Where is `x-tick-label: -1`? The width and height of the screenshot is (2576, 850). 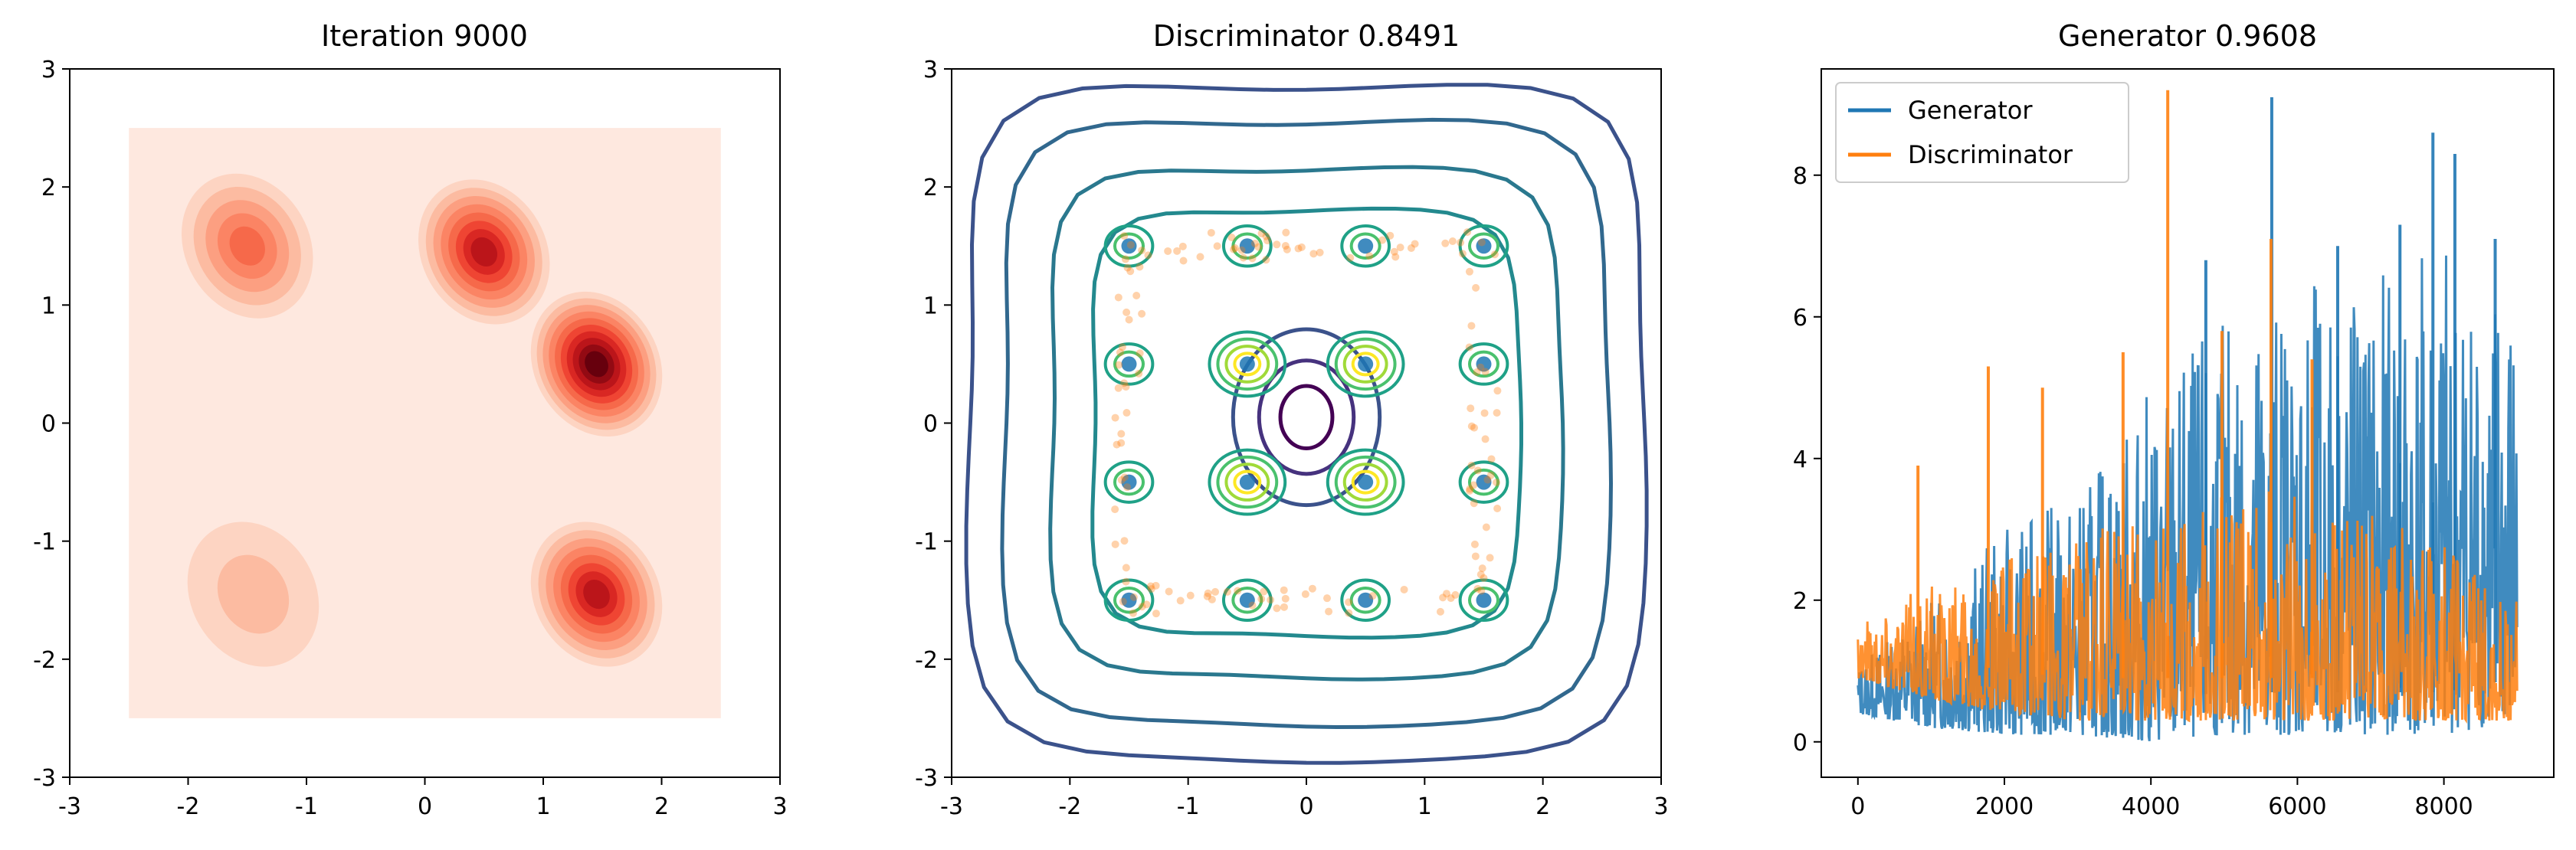
x-tick-label: -1 is located at coordinates (306, 806).